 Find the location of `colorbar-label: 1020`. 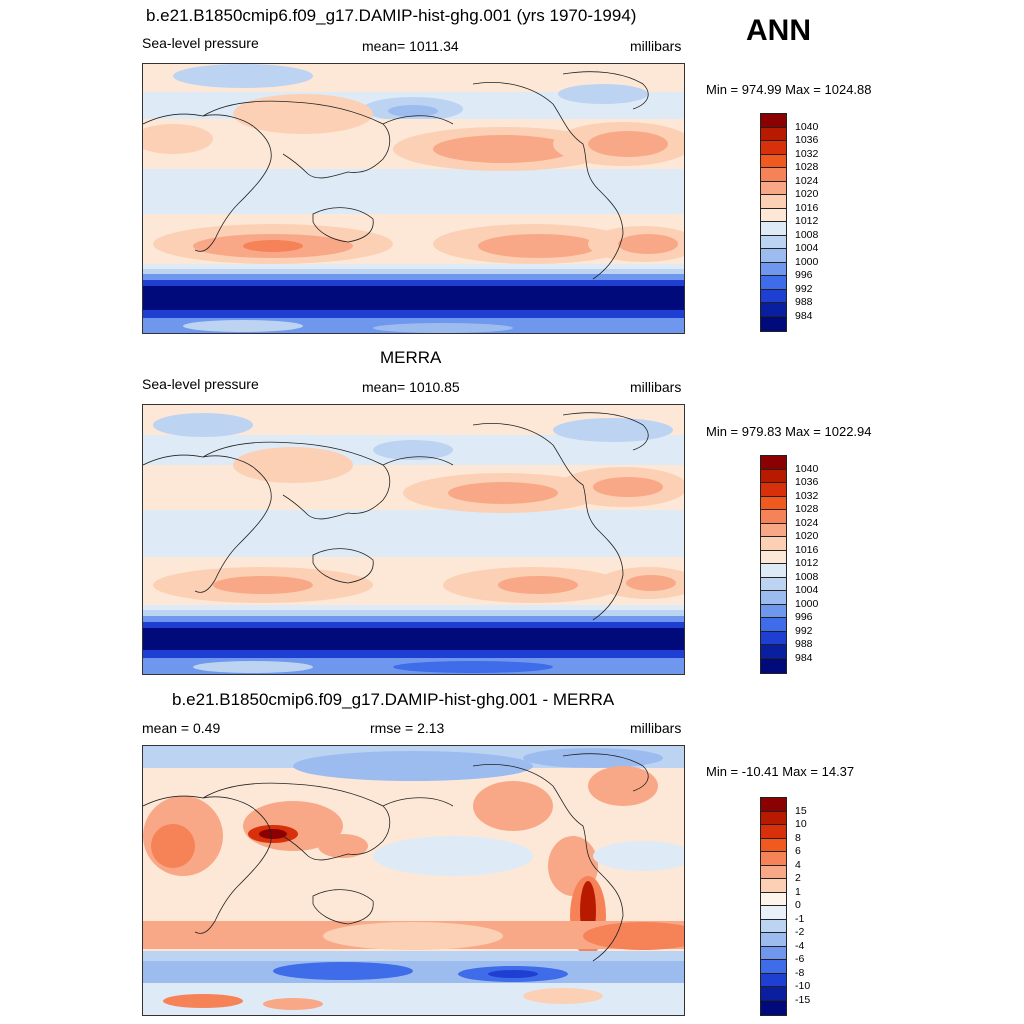

colorbar-label: 1020 is located at coordinates (807, 536).